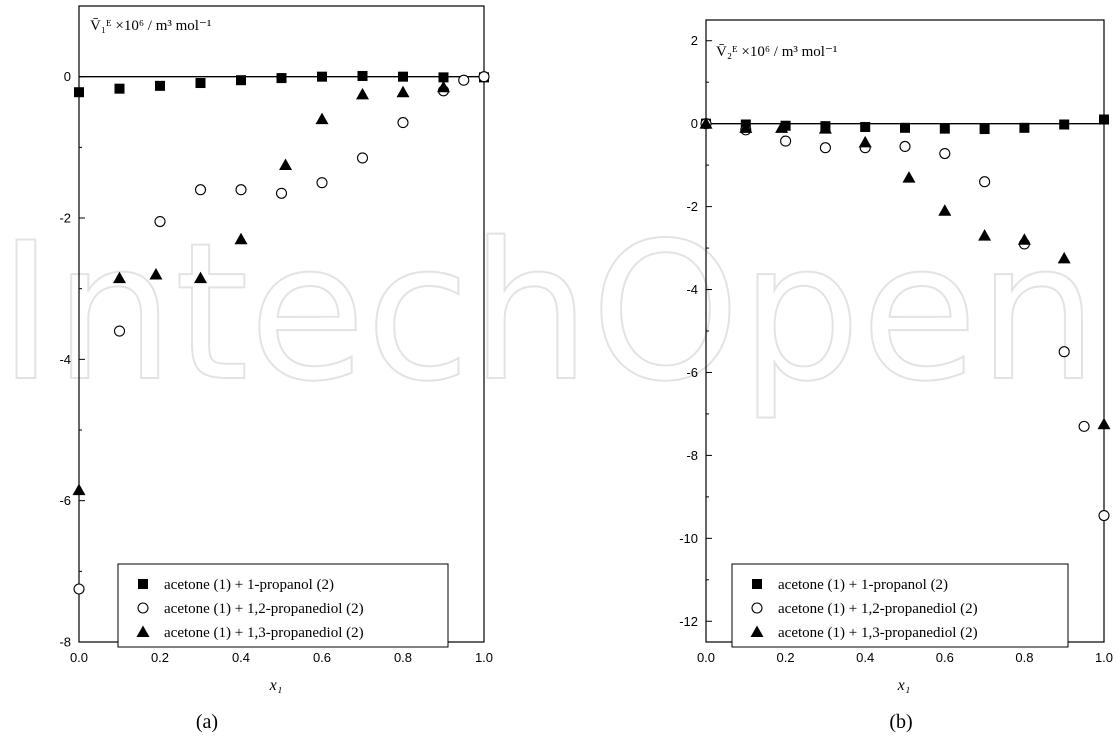  Describe the element at coordinates (688, 621) in the screenshot. I see `y-tick-label: -12` at that location.